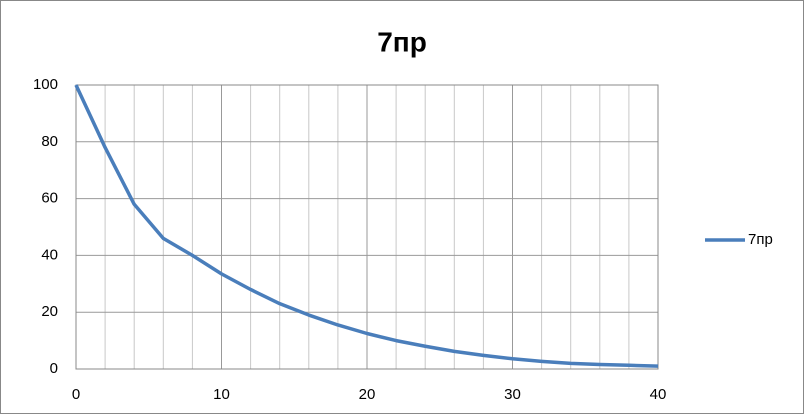 The width and height of the screenshot is (804, 414). What do you see at coordinates (49, 141) in the screenshot?
I see `y-tick-label: 80` at bounding box center [49, 141].